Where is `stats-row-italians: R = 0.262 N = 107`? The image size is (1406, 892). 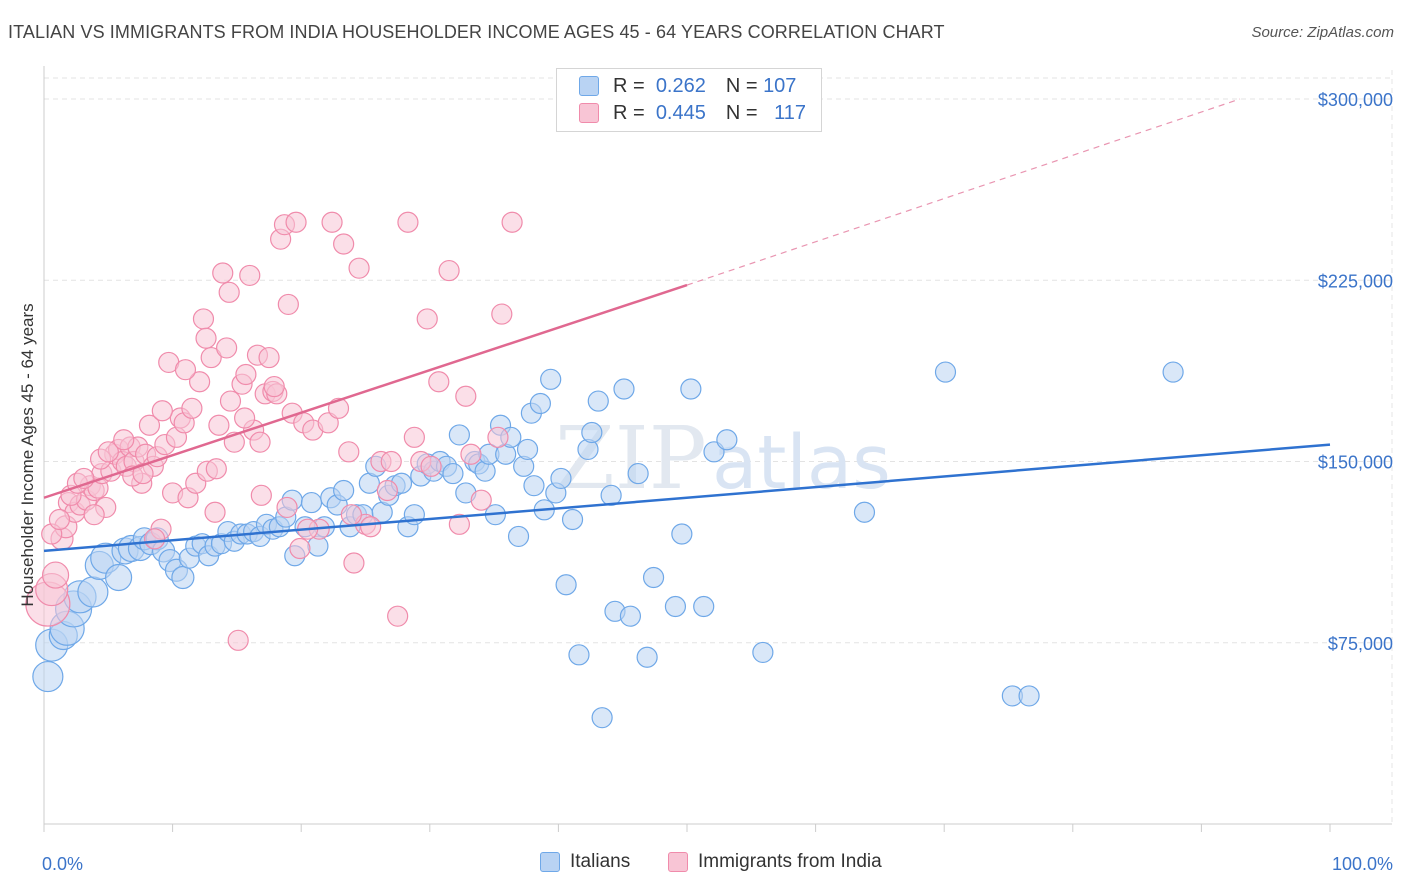
stats-row-italians: R = 0.262 N = 107 is located at coordinates (687, 86).